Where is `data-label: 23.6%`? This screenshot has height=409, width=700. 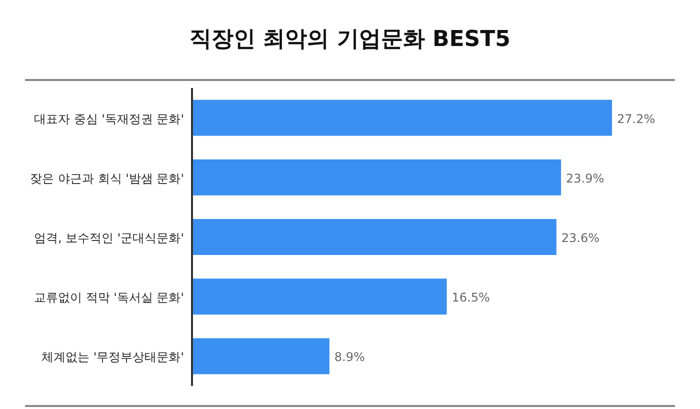 data-label: 23.6% is located at coordinates (580, 238).